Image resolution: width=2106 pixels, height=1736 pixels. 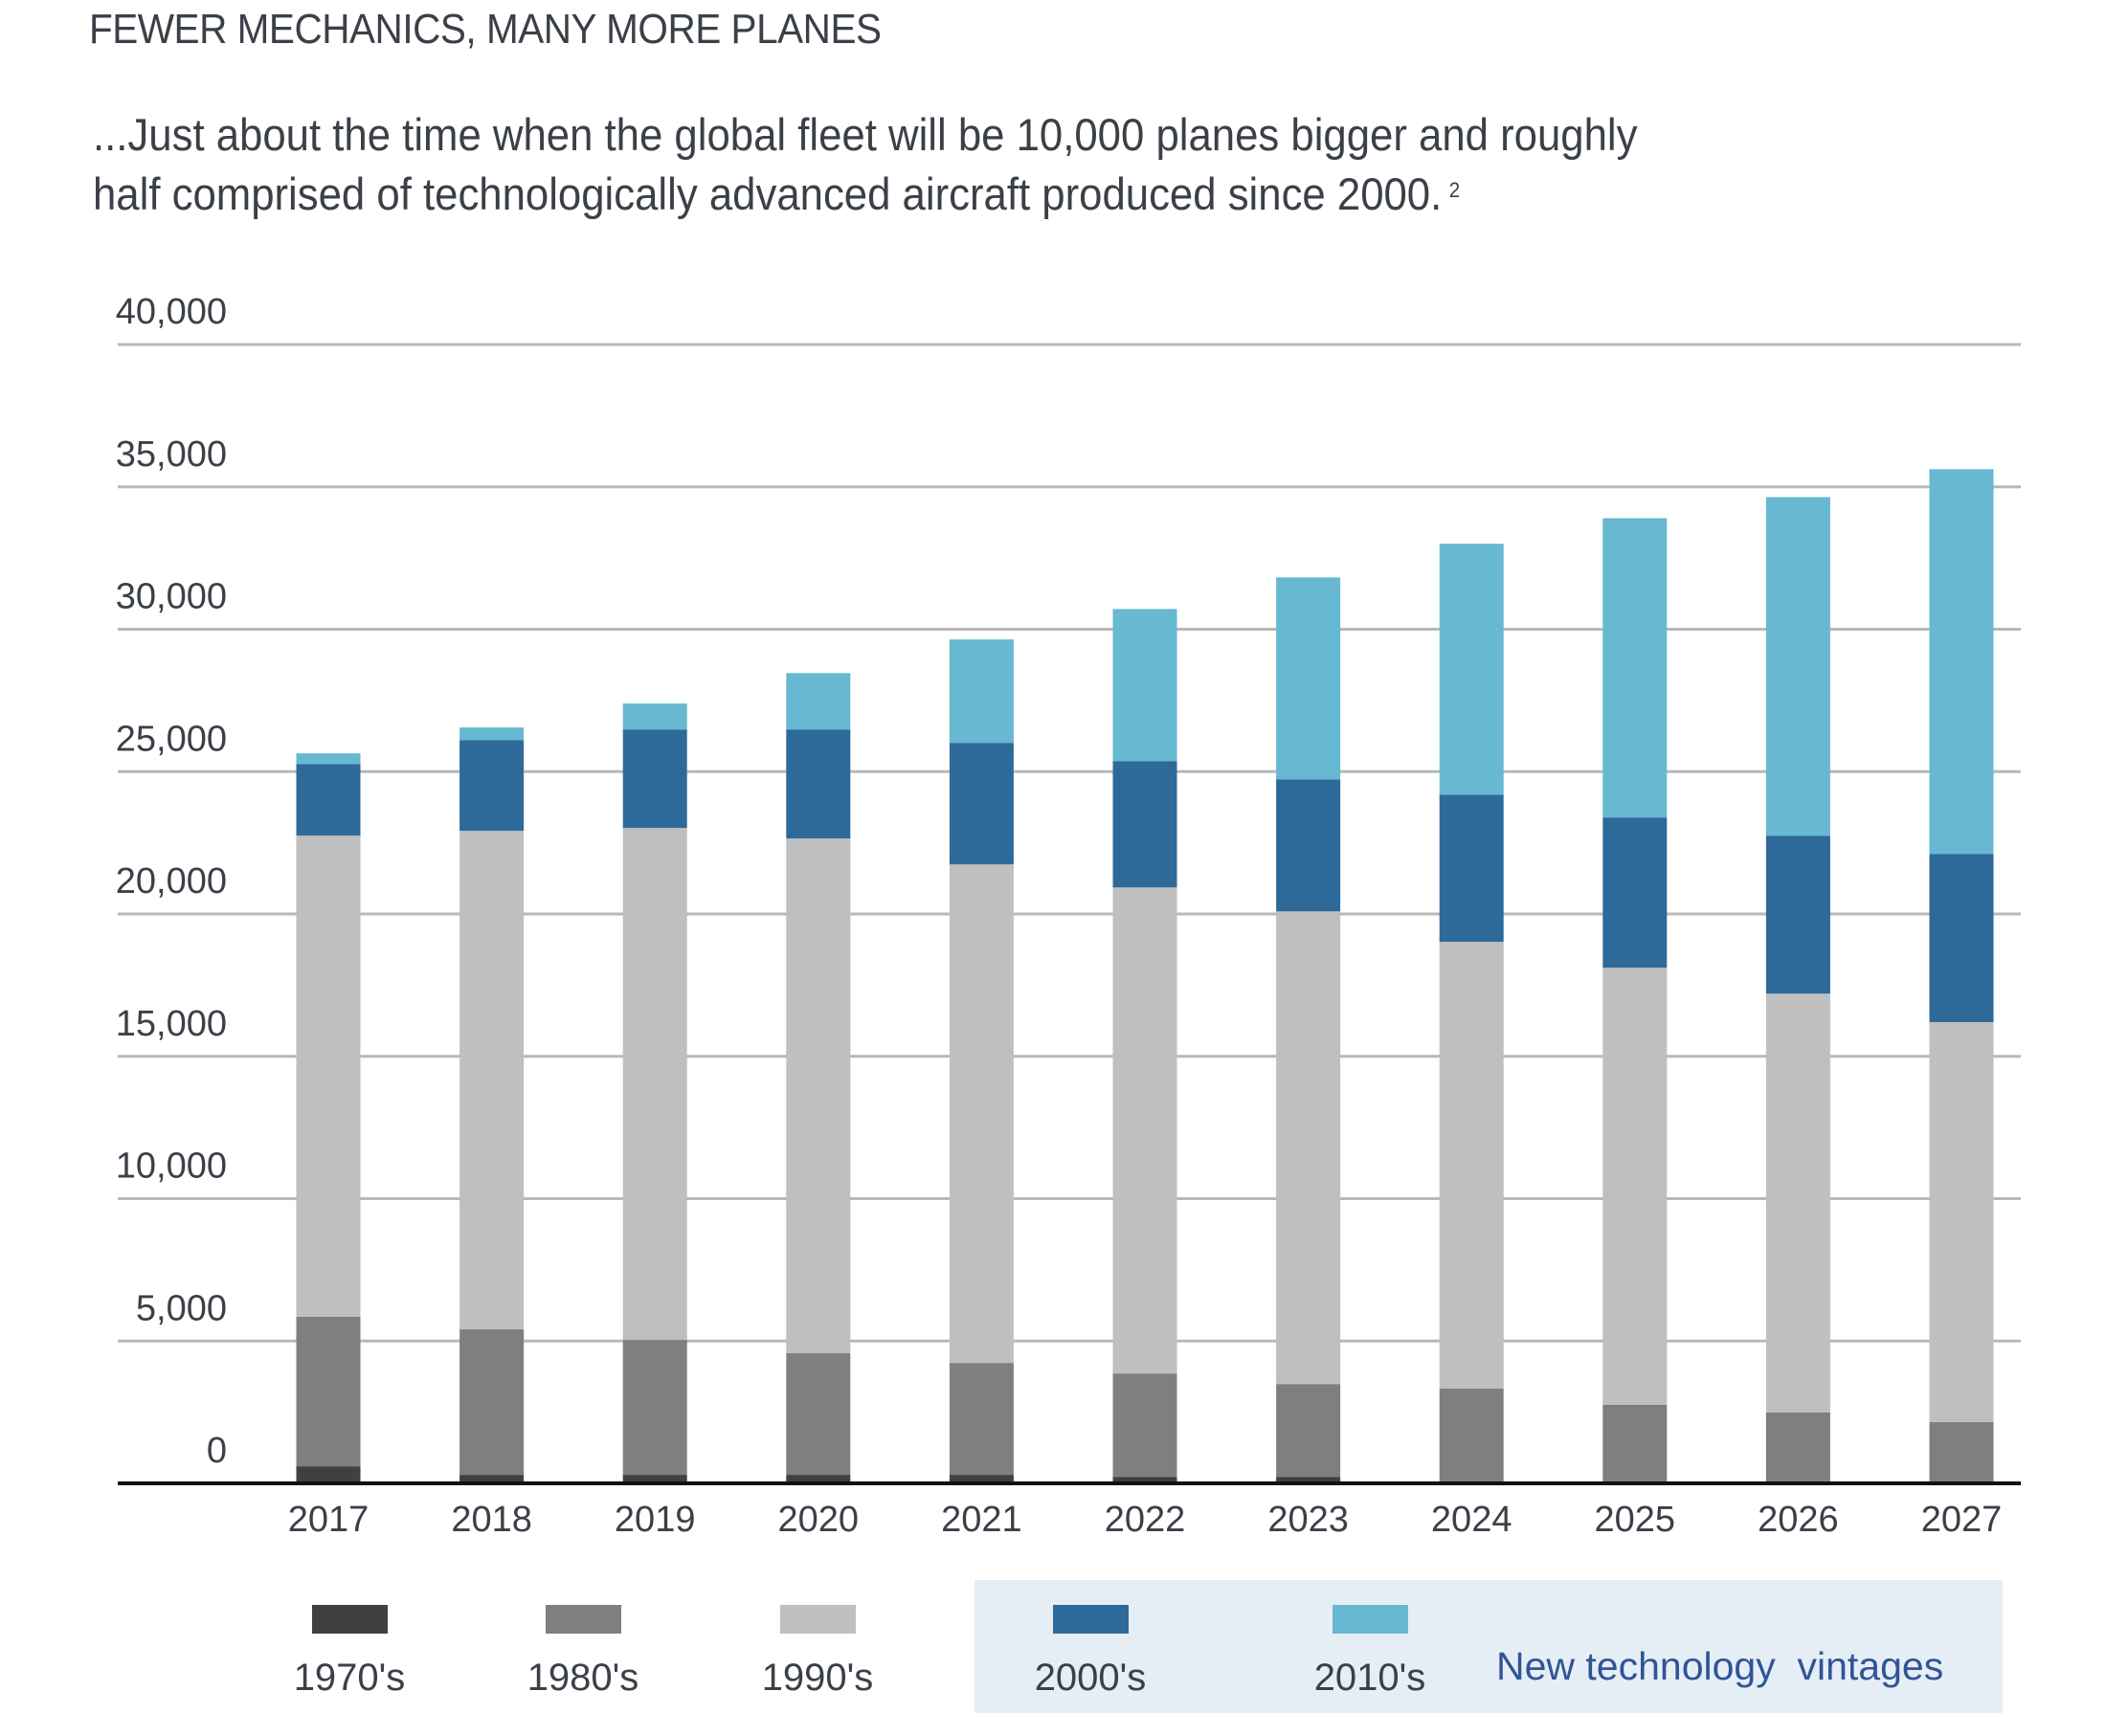 I want to click on bar-stack-2025, so click(x=1635, y=1000).